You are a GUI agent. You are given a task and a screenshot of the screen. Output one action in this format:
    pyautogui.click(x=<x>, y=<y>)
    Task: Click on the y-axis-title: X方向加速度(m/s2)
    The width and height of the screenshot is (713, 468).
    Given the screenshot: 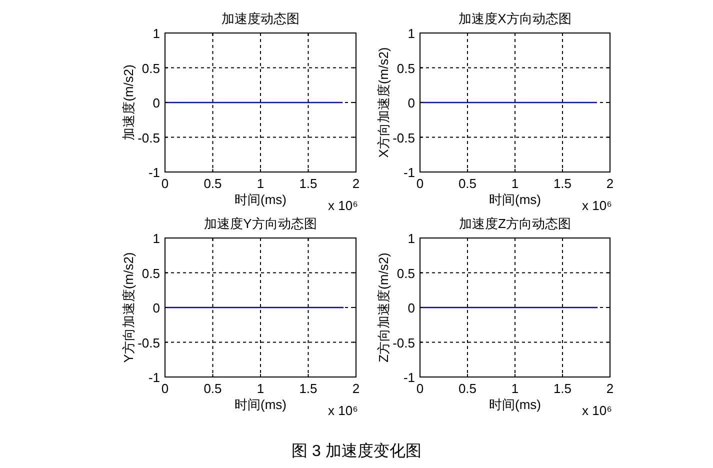 What is the action you would take?
    pyautogui.click(x=383, y=102)
    